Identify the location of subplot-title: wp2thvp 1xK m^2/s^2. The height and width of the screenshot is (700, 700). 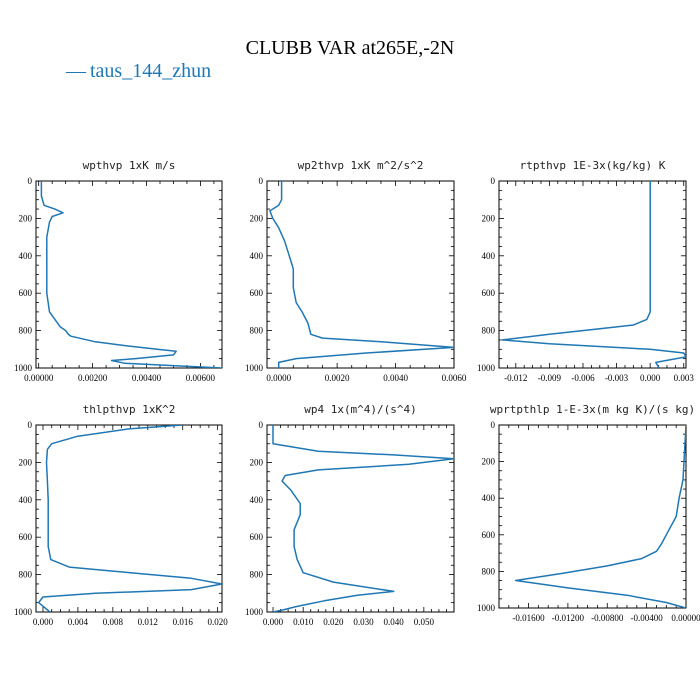
(361, 165).